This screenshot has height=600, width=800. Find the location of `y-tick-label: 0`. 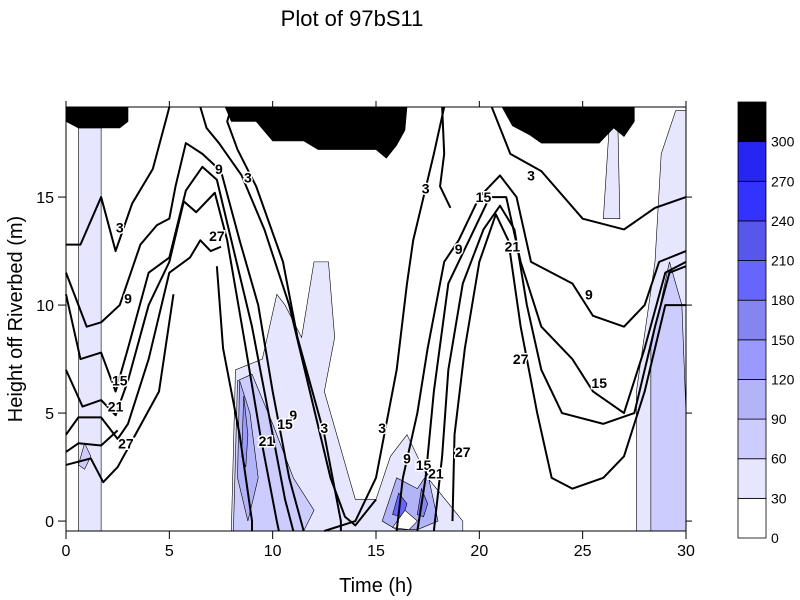

y-tick-label: 0 is located at coordinates (49, 522).